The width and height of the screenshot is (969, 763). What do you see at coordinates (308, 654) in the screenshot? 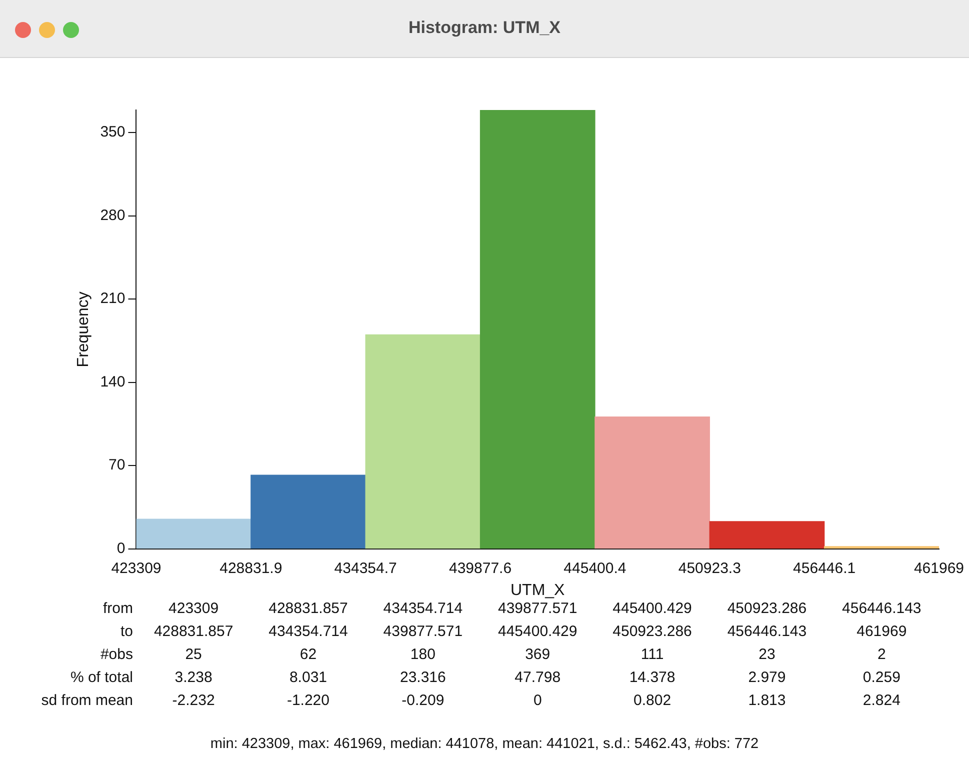
I see `text: 62` at bounding box center [308, 654].